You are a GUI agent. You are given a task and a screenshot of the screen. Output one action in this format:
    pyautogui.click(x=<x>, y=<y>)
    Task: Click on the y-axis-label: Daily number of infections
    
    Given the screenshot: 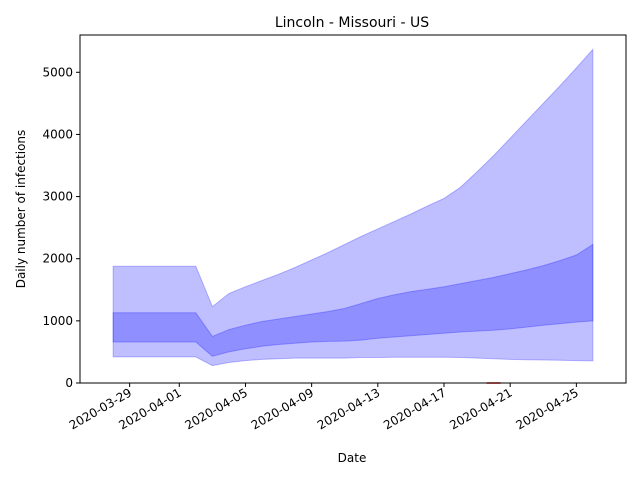 What is the action you would take?
    pyautogui.click(x=21, y=209)
    